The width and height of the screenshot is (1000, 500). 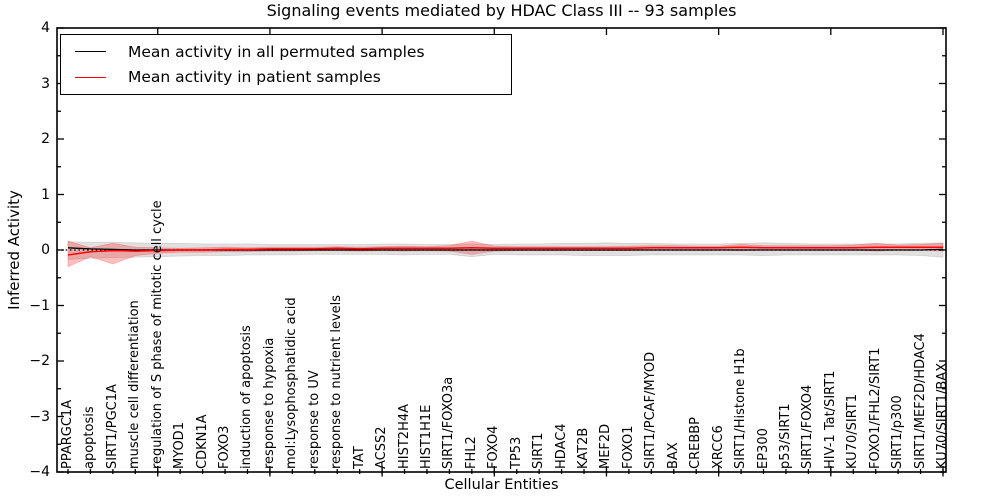 I want to click on y-tick-label: −1, so click(x=39, y=305).